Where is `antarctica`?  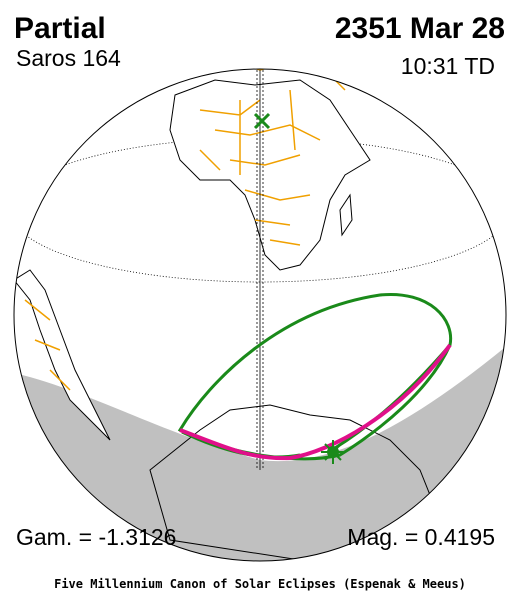
antarctica is located at coordinates (295, 482).